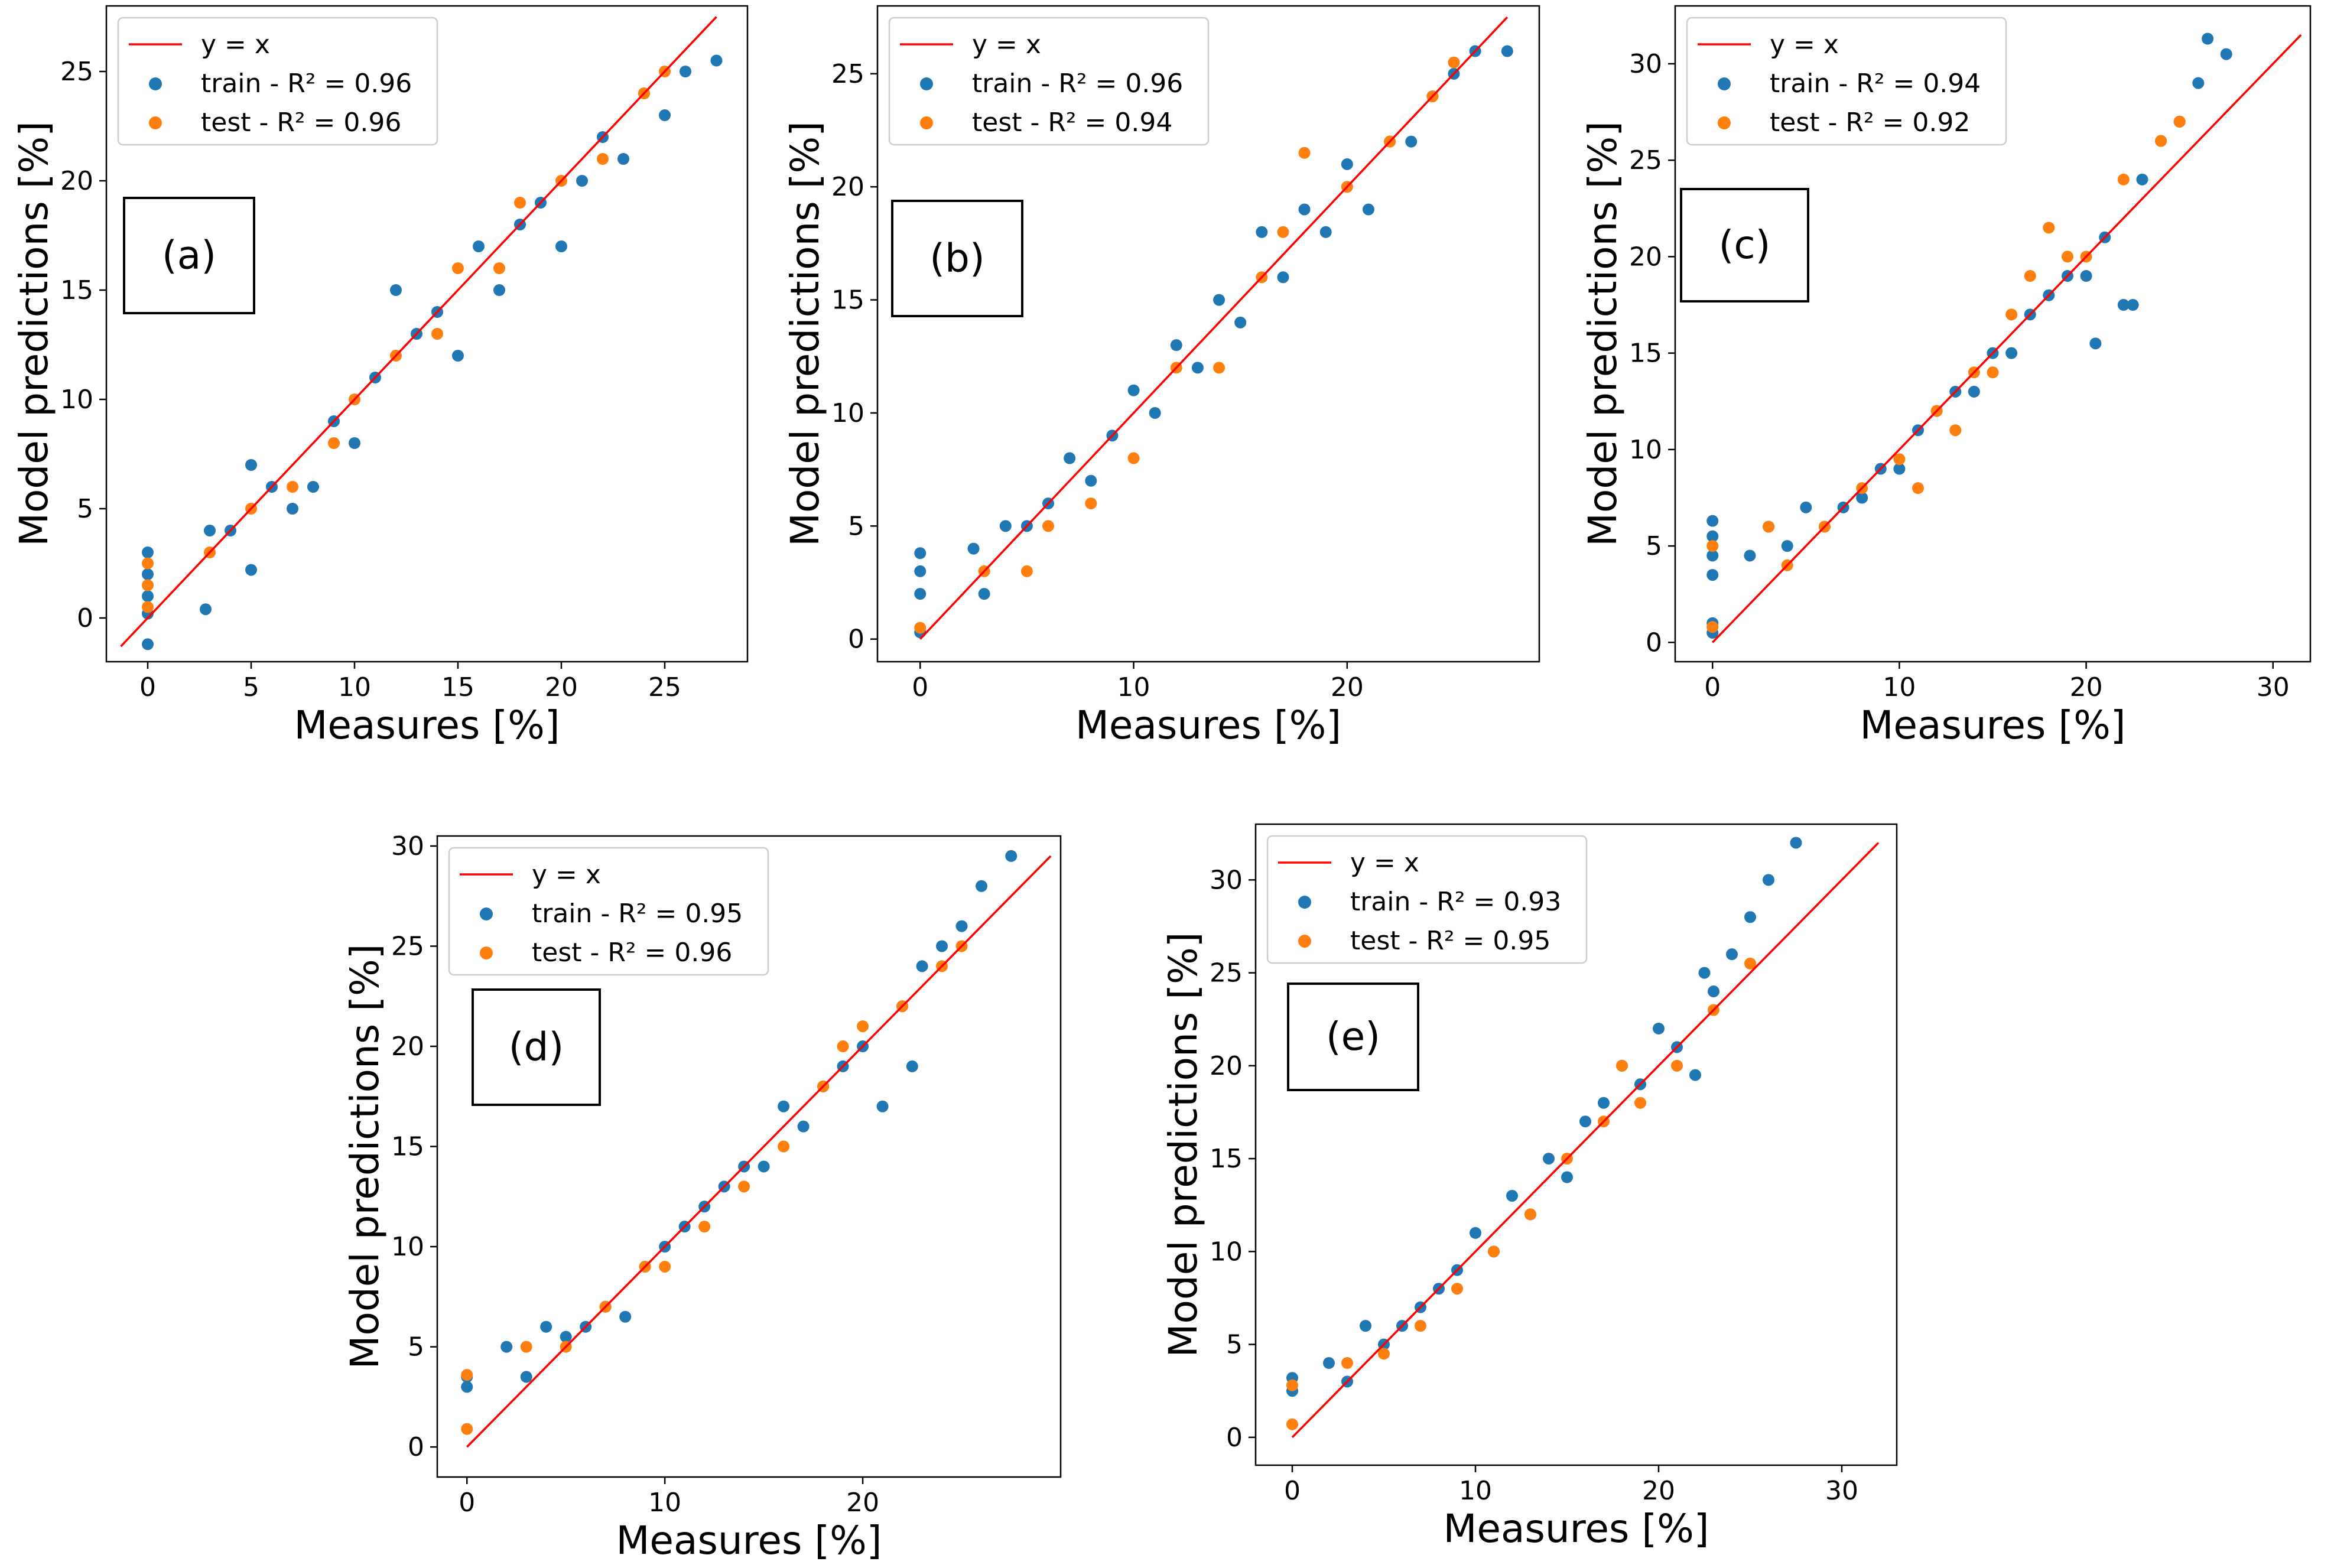 The height and width of the screenshot is (1568, 2334). Describe the element at coordinates (1347, 687) in the screenshot. I see `x-tick-label: 20` at that location.